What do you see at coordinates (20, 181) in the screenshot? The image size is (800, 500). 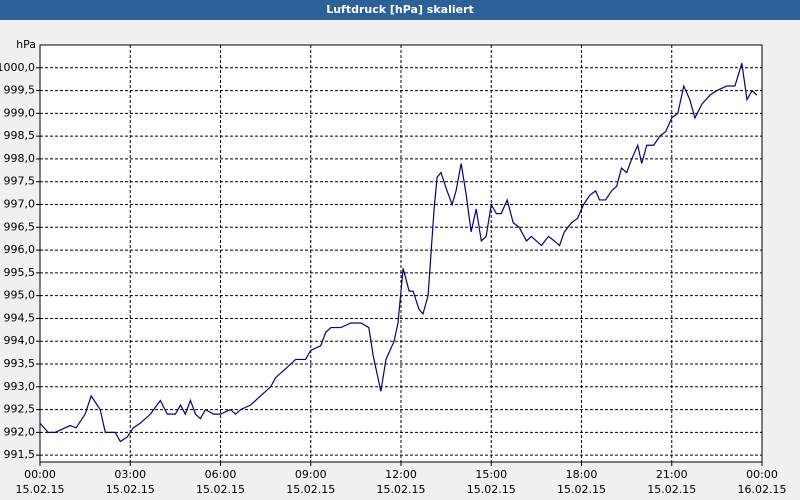 I see `y-tick-label: 997,5` at bounding box center [20, 181].